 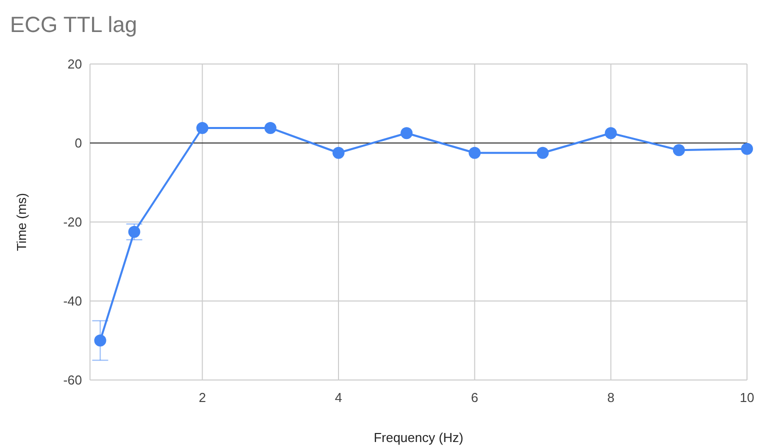 I want to click on x-tick-label: 10, so click(x=747, y=397).